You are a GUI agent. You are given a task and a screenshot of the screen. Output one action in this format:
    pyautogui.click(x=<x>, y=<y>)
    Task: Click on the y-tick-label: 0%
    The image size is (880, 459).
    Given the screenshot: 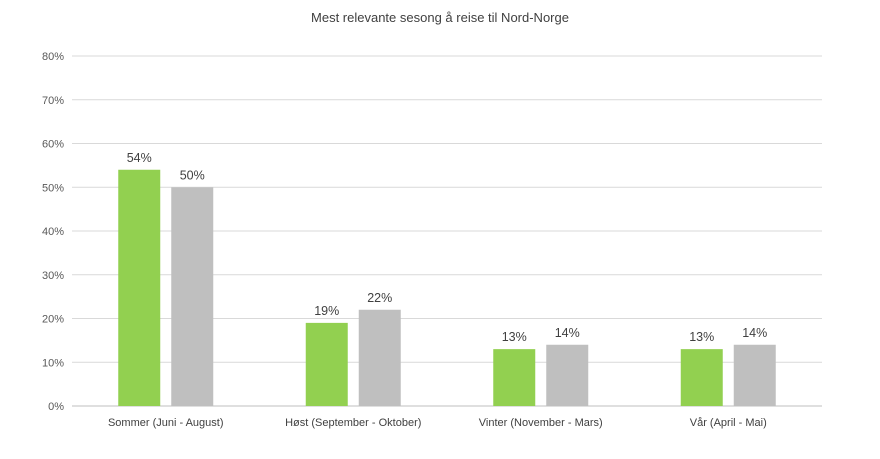 What is the action you would take?
    pyautogui.click(x=56, y=407)
    